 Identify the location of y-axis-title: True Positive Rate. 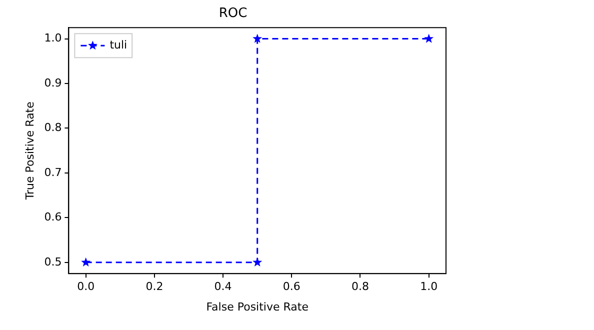
(29, 151).